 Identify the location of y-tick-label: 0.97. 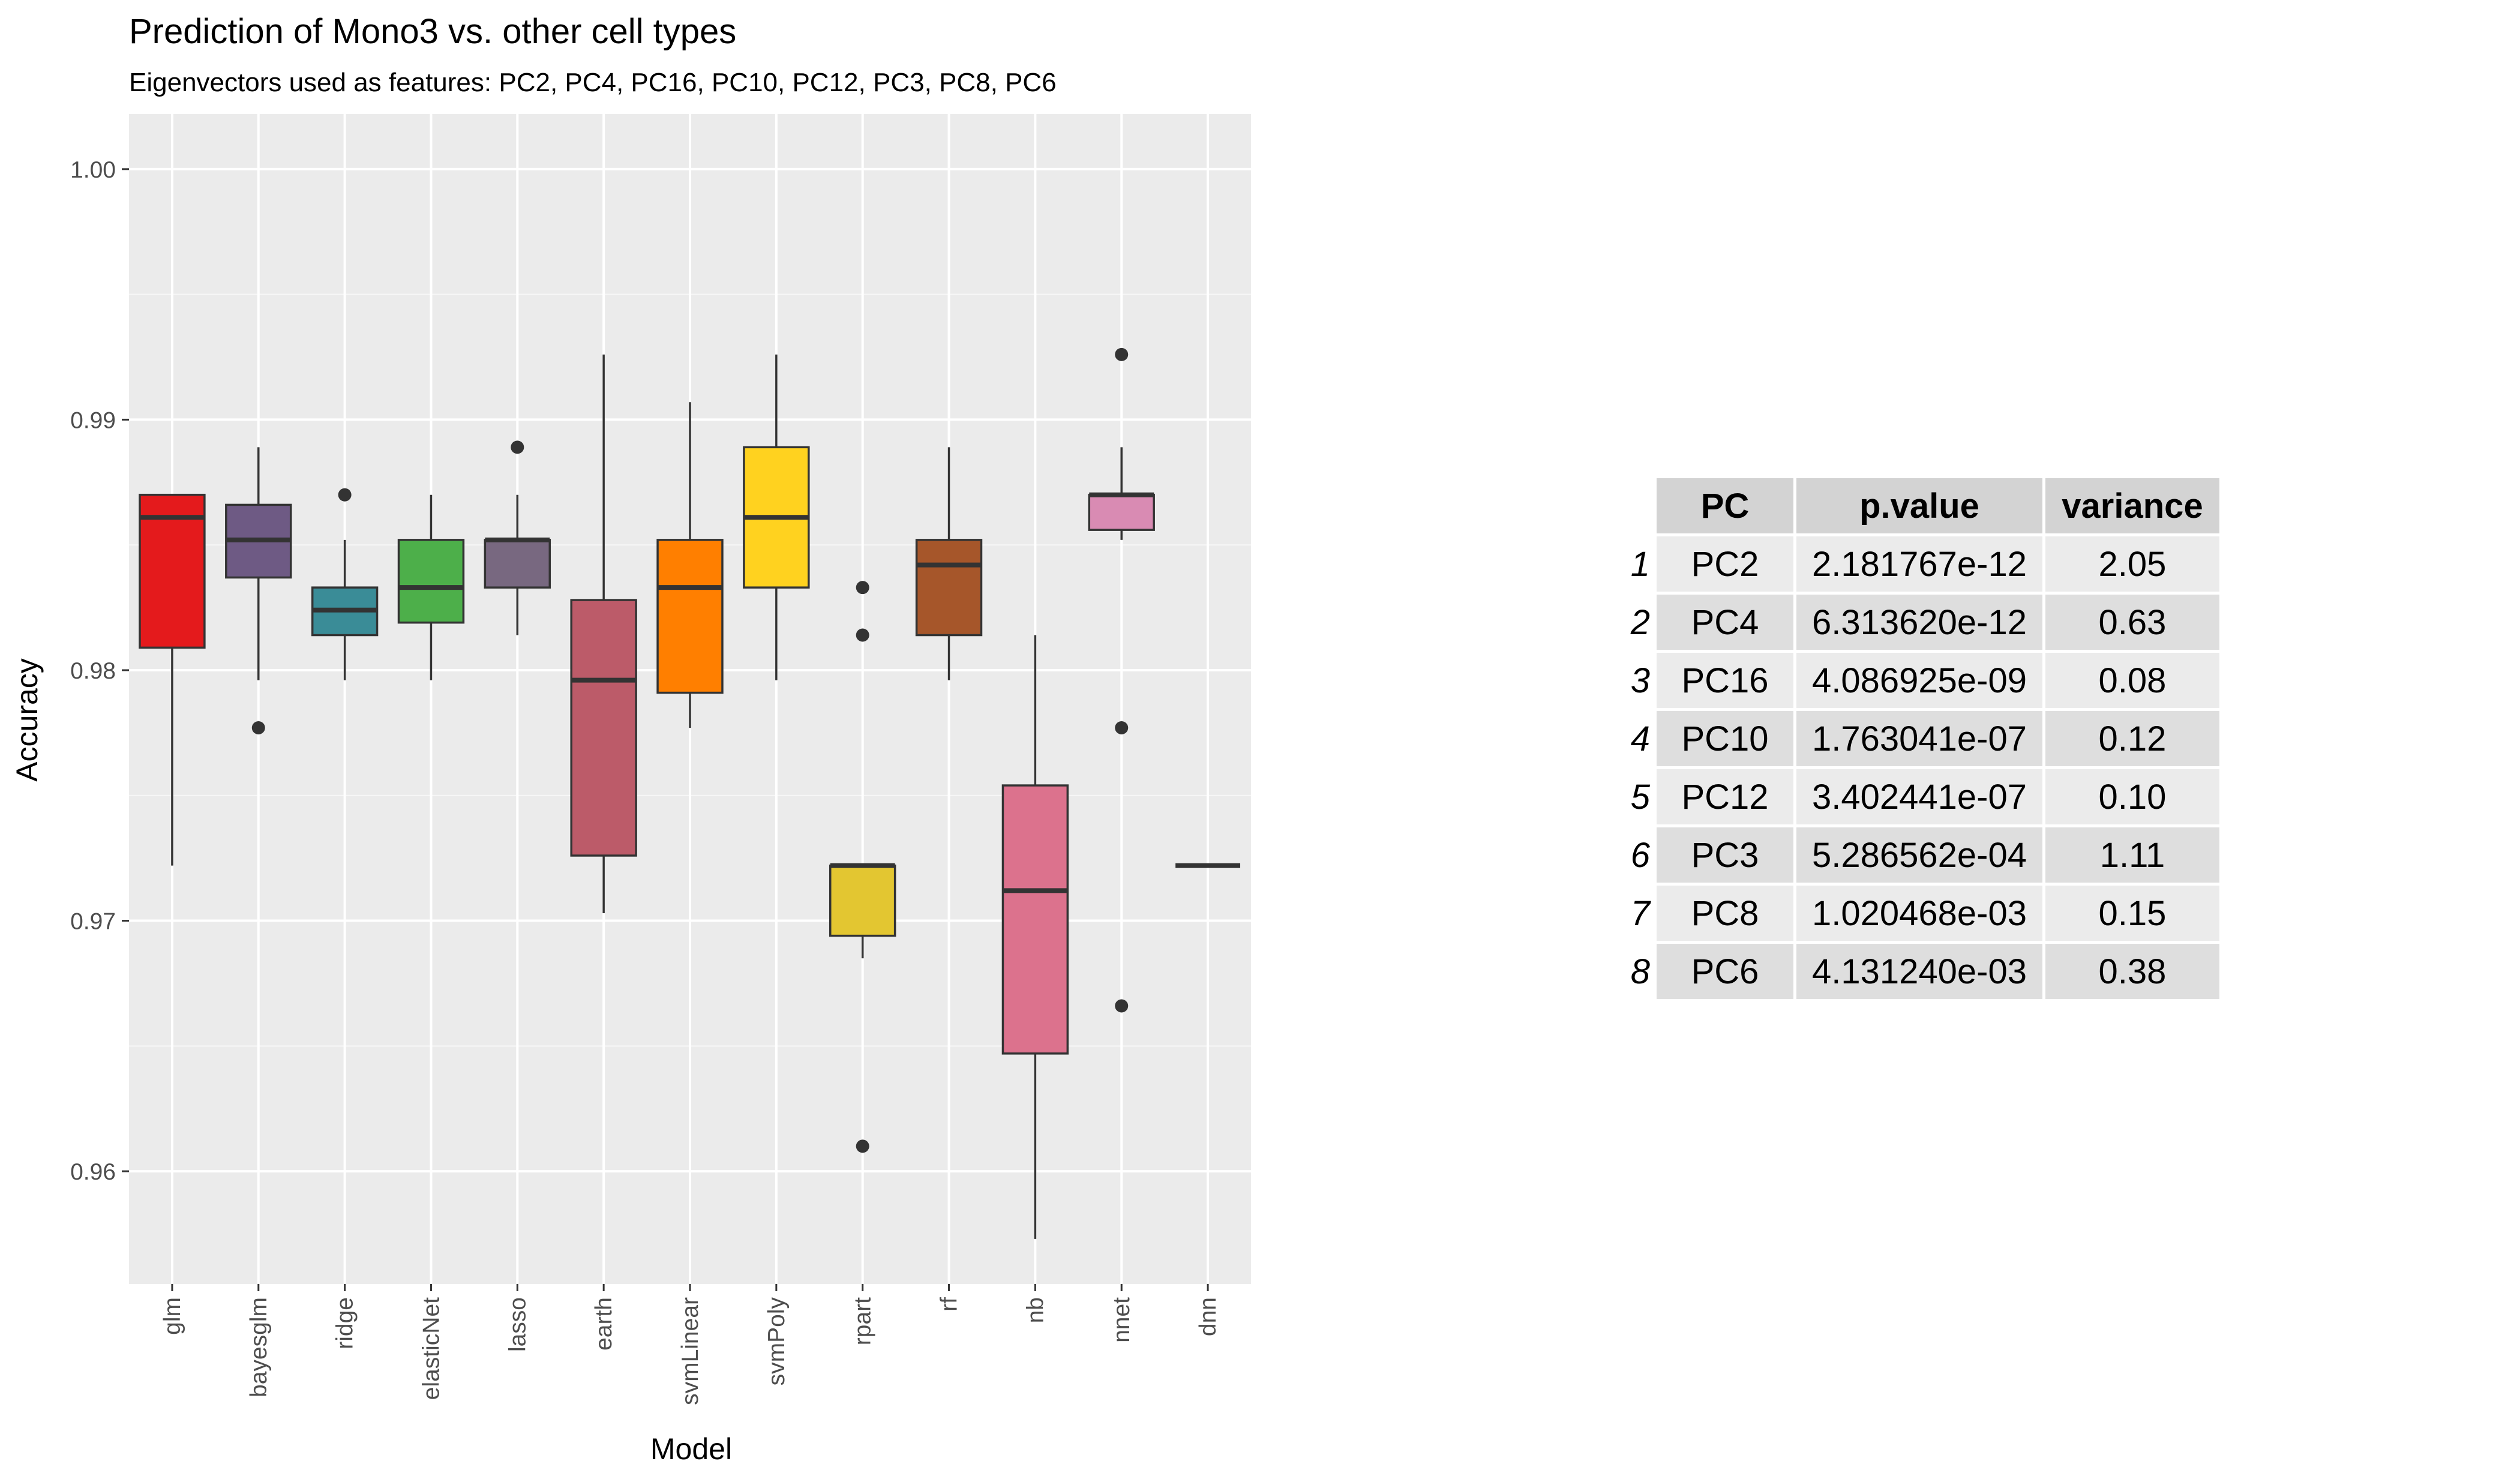
(93, 922).